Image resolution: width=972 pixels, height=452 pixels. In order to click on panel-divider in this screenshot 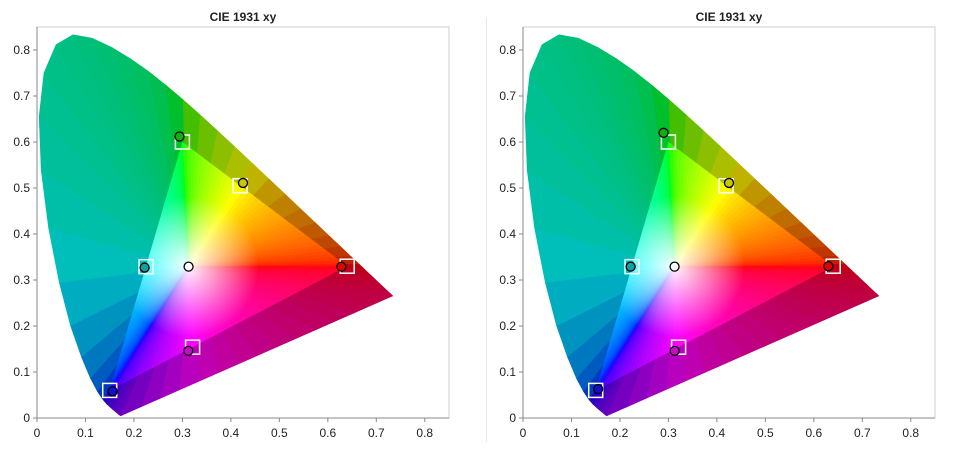, I will do `click(486, 230)`.